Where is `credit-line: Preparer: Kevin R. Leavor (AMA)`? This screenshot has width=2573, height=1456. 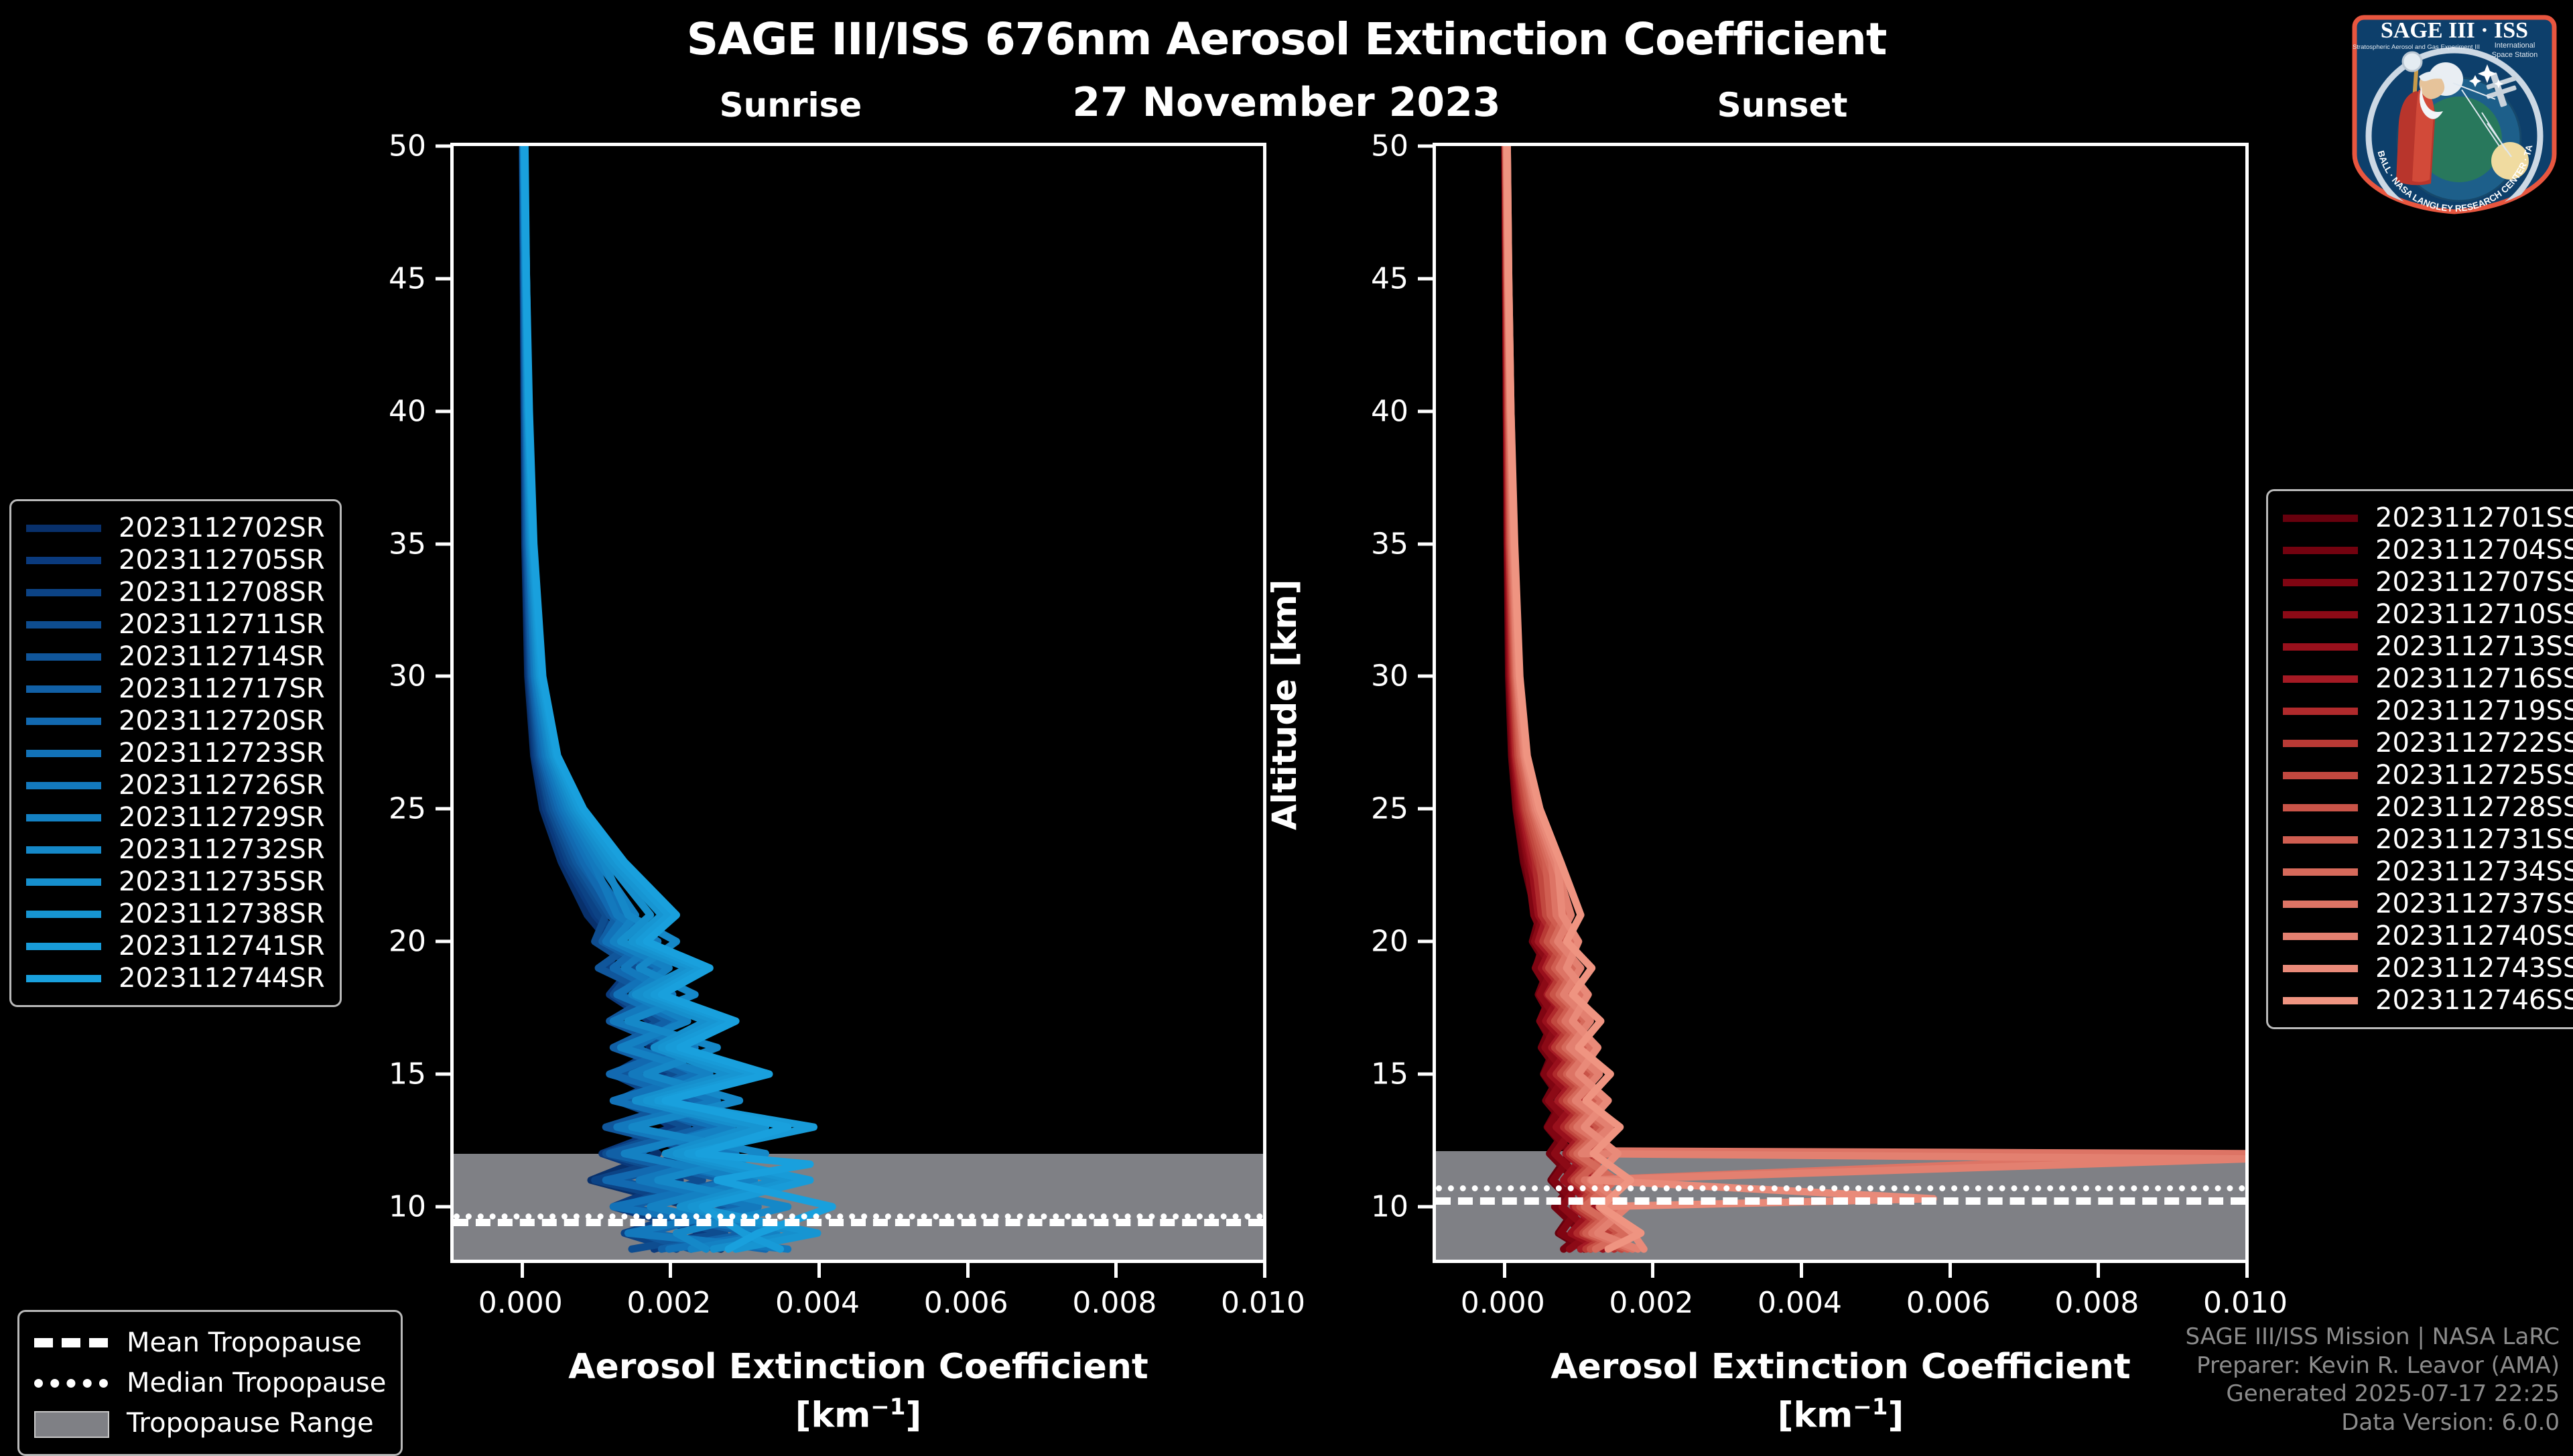
credit-line: Preparer: Kevin R. Leavor (AMA) is located at coordinates (2378, 1365).